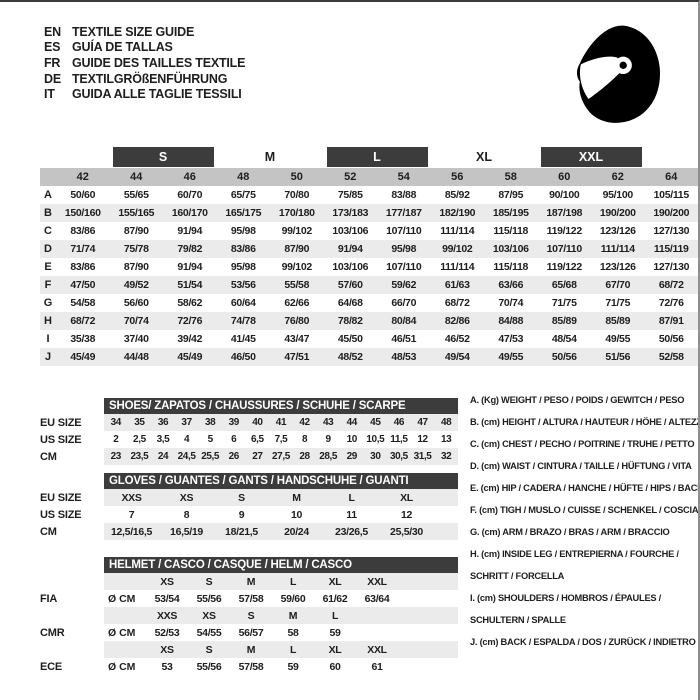  I want to click on row-label: CM, so click(48, 531).